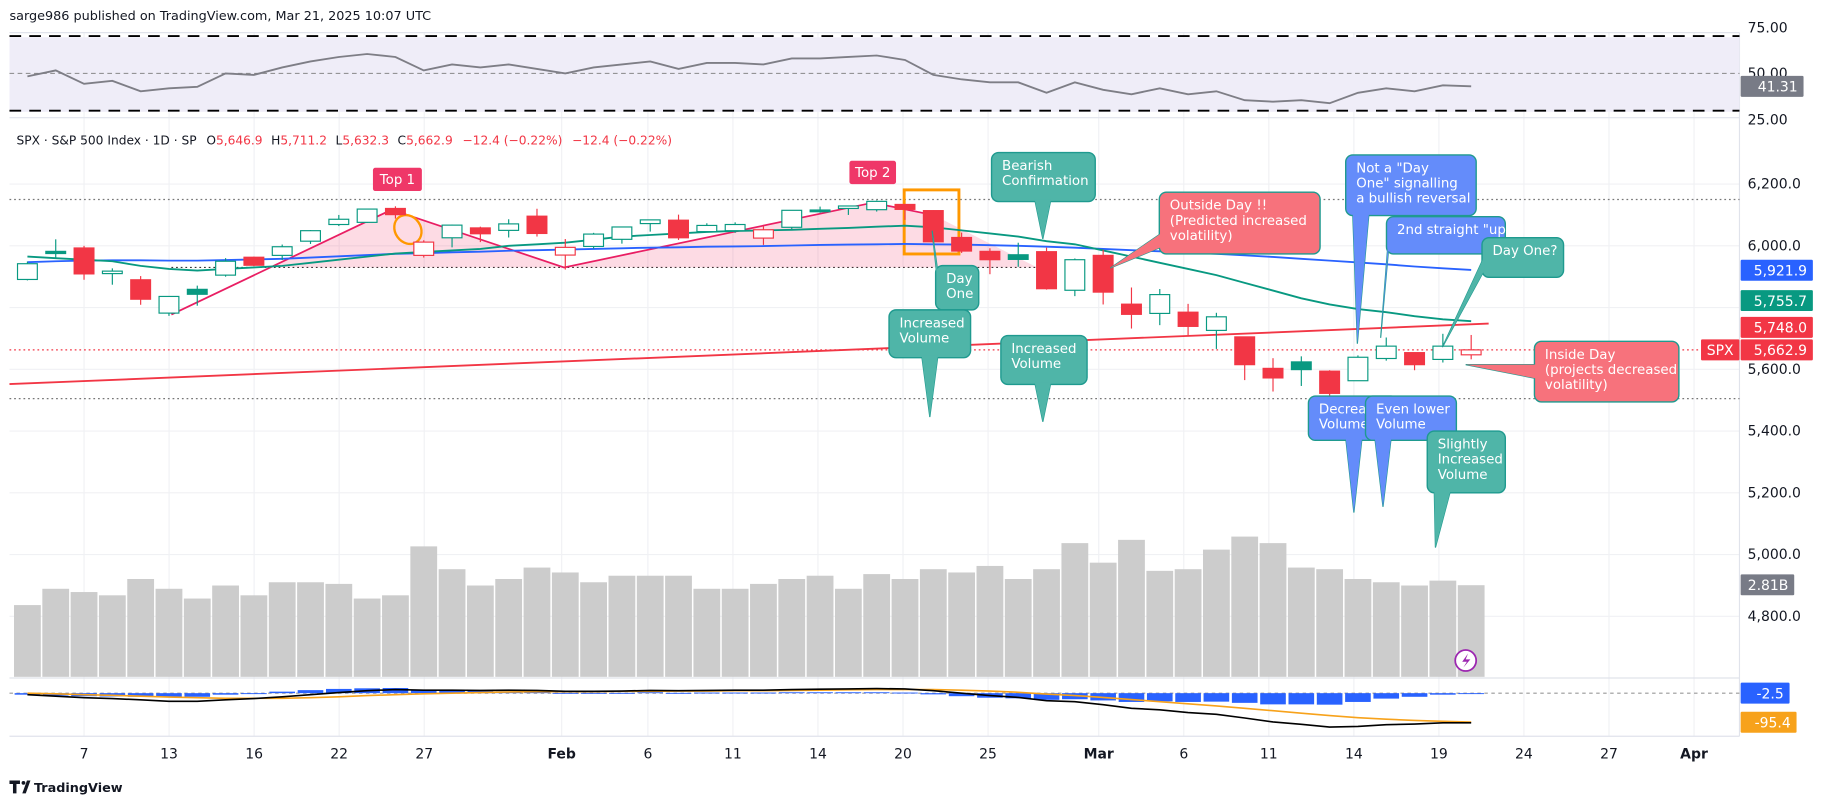 This screenshot has height=805, width=1827. Describe the element at coordinates (894, 754) in the screenshot. I see `time-axis: 7 13 16 22 27 Feb 6 11 14 20 25 Mar 6 11 14 19 24 27 Apr` at that location.